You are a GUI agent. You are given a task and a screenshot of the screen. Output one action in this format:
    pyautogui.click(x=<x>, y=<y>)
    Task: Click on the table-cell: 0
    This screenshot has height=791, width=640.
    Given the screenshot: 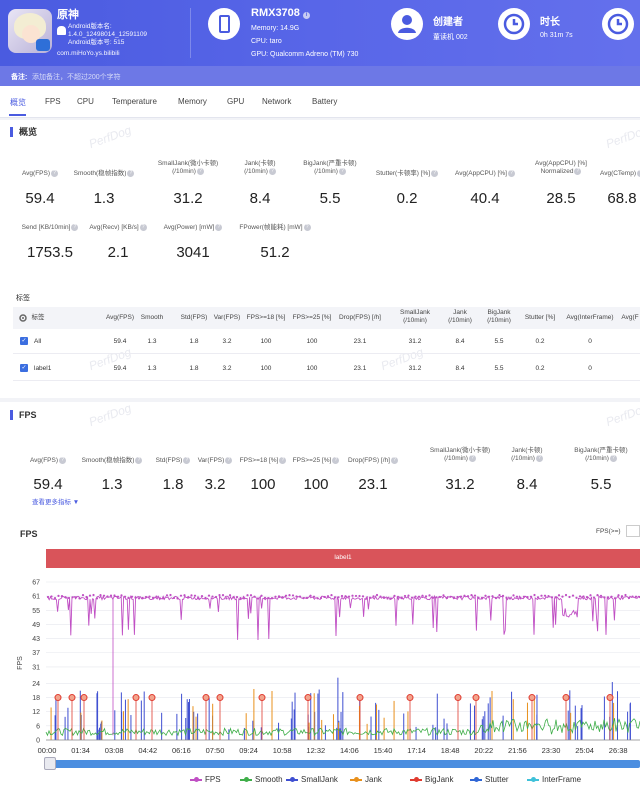 What is the action you would take?
    pyautogui.click(x=590, y=341)
    